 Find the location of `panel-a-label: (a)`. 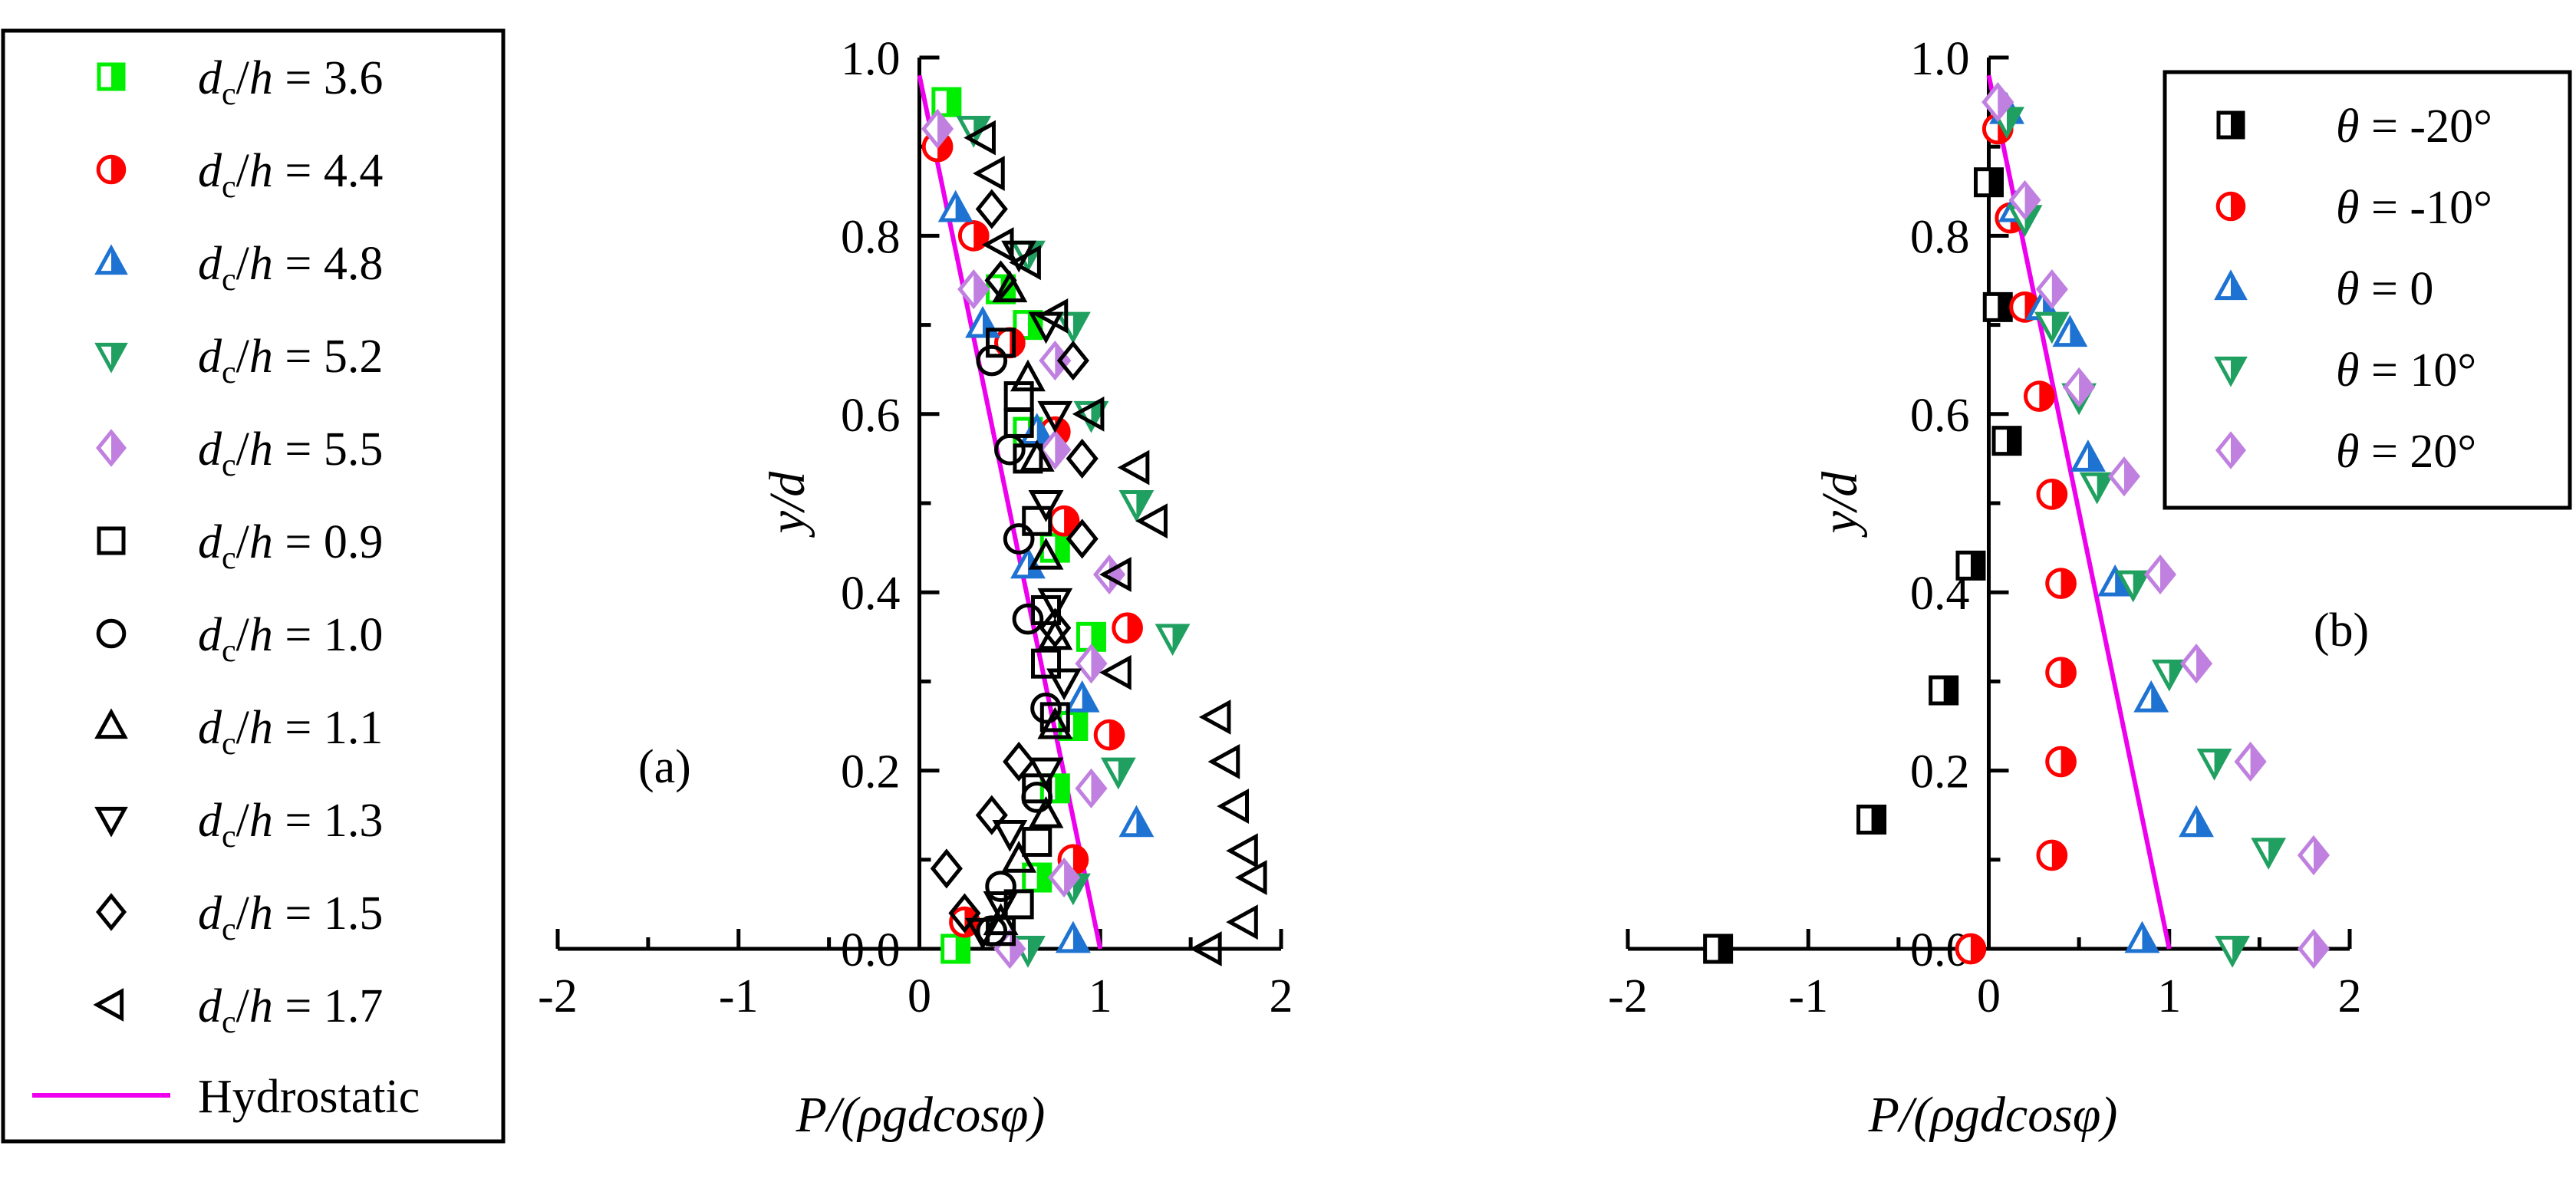

panel-a-label: (a) is located at coordinates (664, 767).